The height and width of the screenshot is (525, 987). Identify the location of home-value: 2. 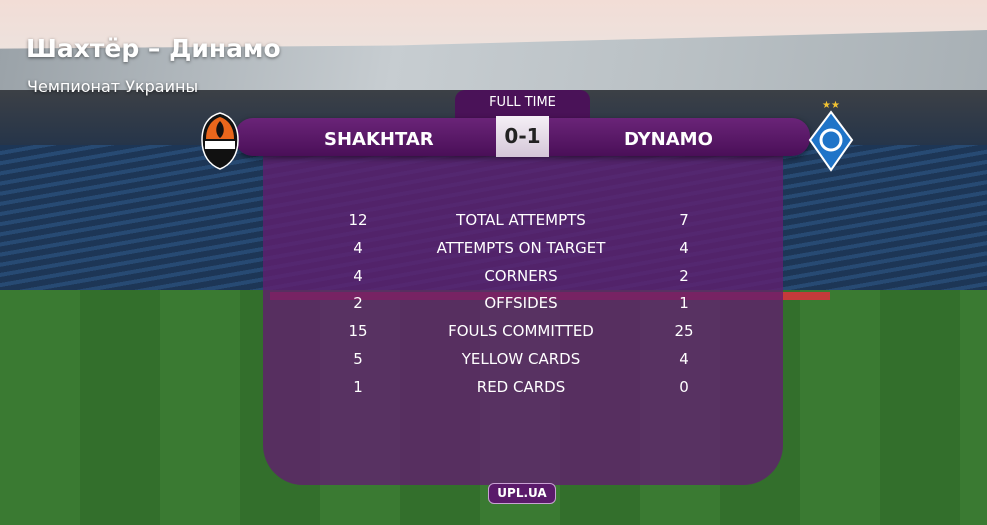
(358, 303).